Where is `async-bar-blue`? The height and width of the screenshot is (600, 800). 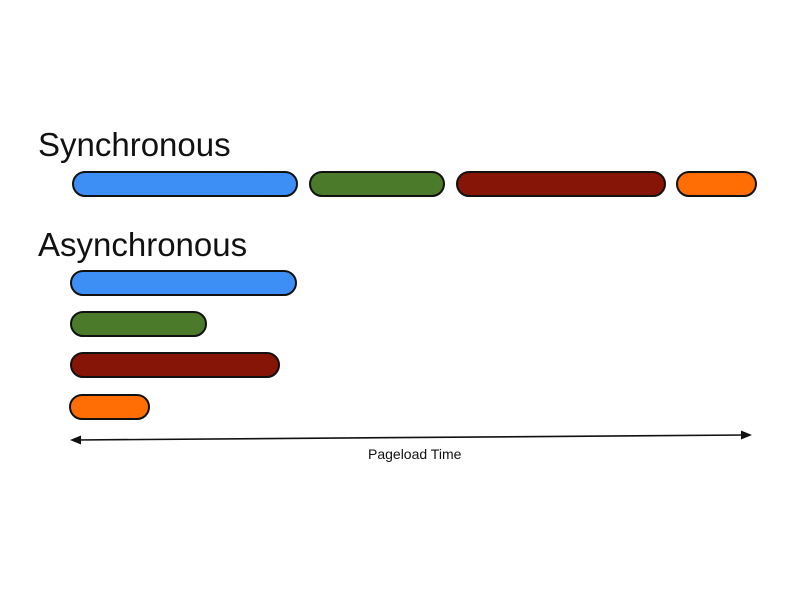
async-bar-blue is located at coordinates (183, 283).